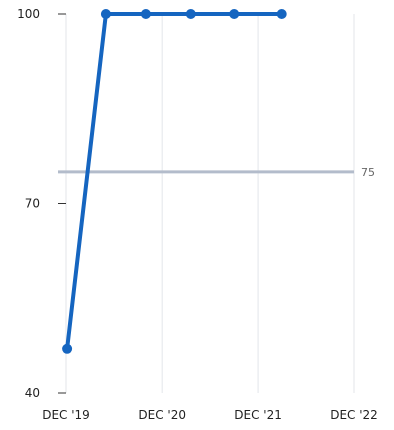  What do you see at coordinates (162, 415) in the screenshot?
I see `x-tick-label: DEC '20` at bounding box center [162, 415].